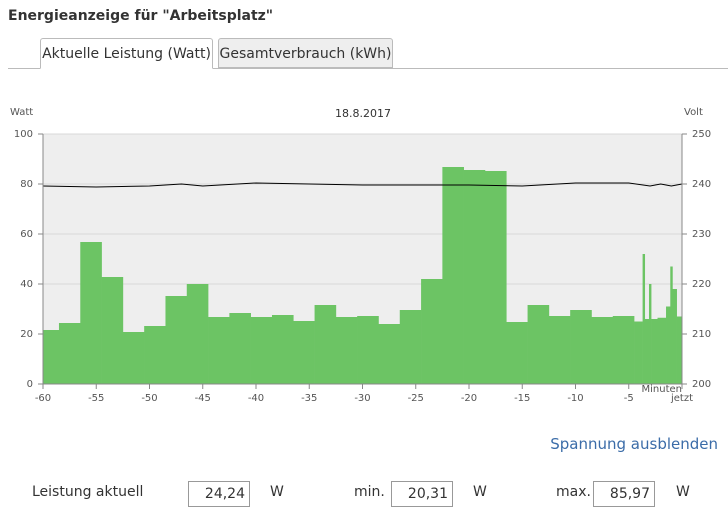  What do you see at coordinates (362, 185) in the screenshot?
I see `voltage-line` at bounding box center [362, 185].